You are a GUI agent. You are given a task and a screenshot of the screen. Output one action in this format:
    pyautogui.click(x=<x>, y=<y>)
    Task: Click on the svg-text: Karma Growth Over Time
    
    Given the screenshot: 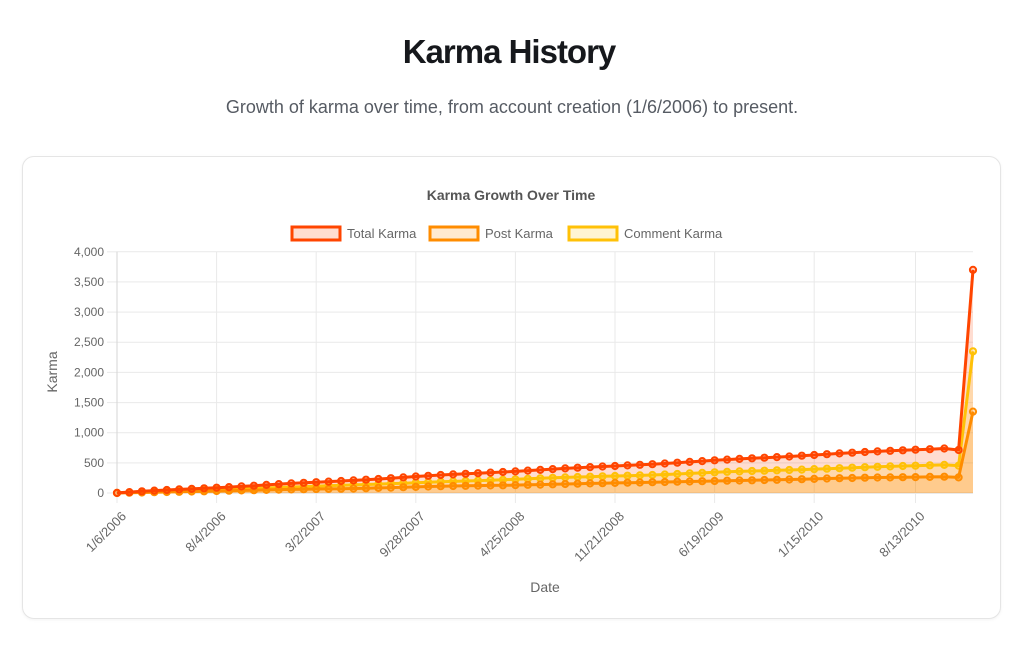 What is the action you would take?
    pyautogui.click(x=511, y=195)
    